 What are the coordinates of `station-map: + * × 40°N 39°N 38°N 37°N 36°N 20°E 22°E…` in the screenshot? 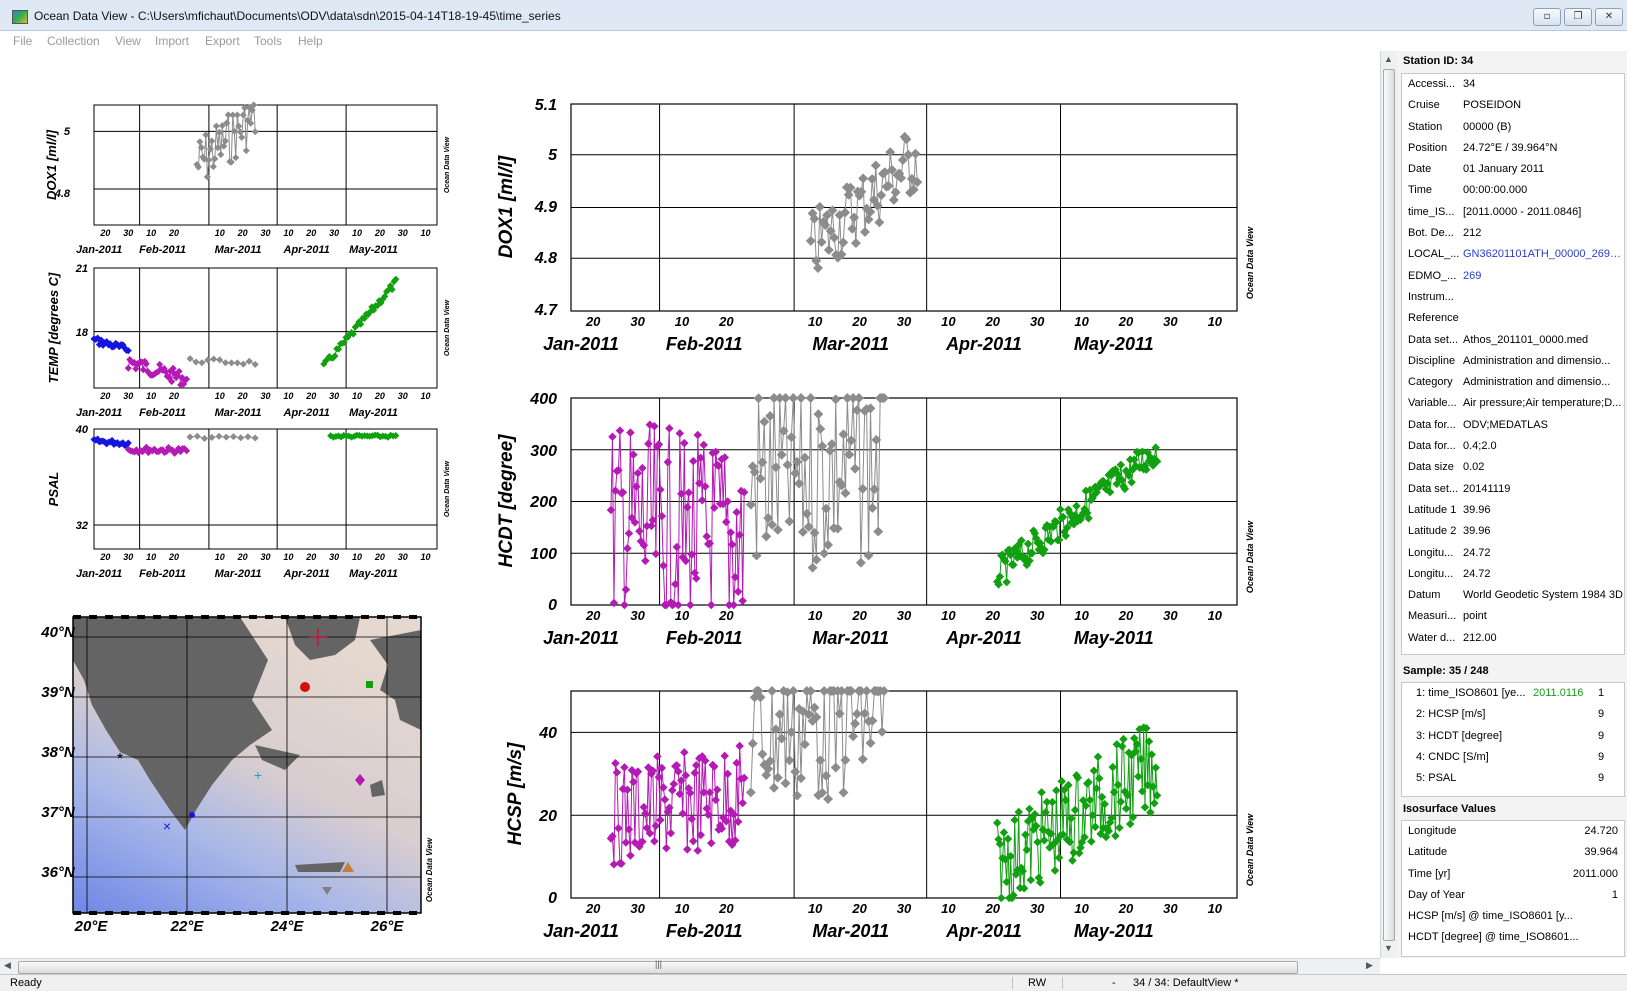 It's located at (237, 775).